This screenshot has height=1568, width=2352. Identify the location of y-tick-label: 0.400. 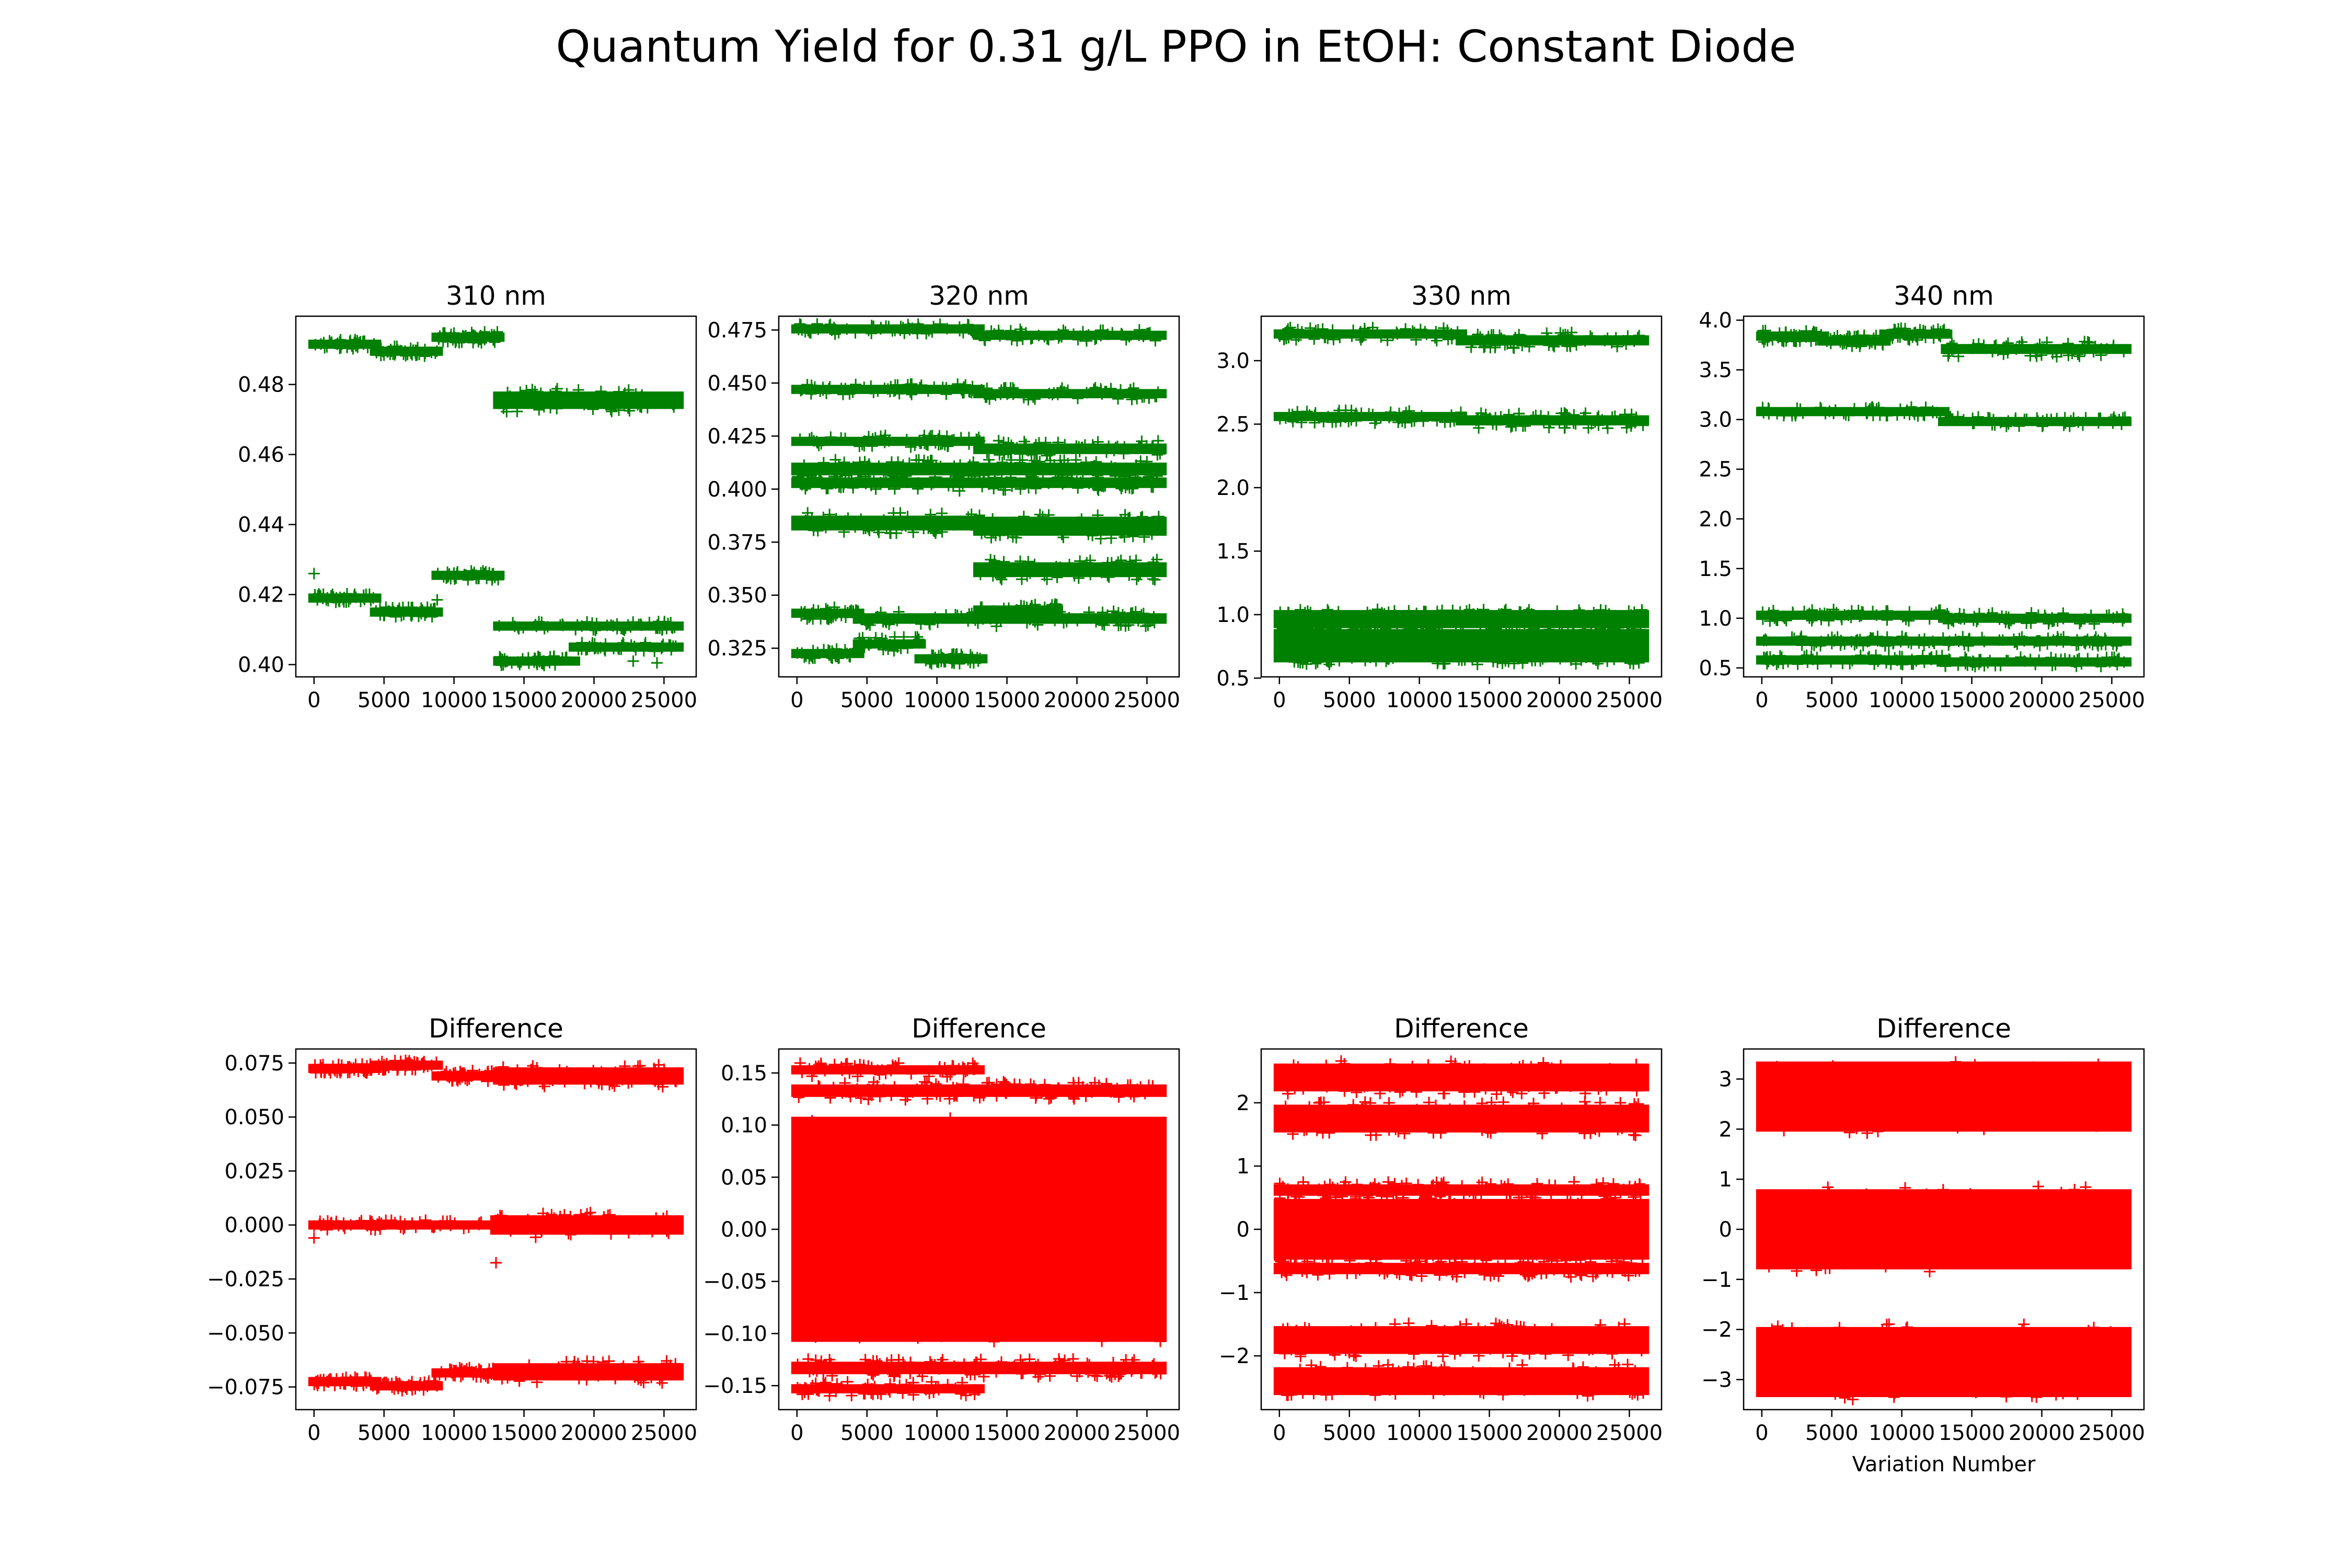
(737, 490).